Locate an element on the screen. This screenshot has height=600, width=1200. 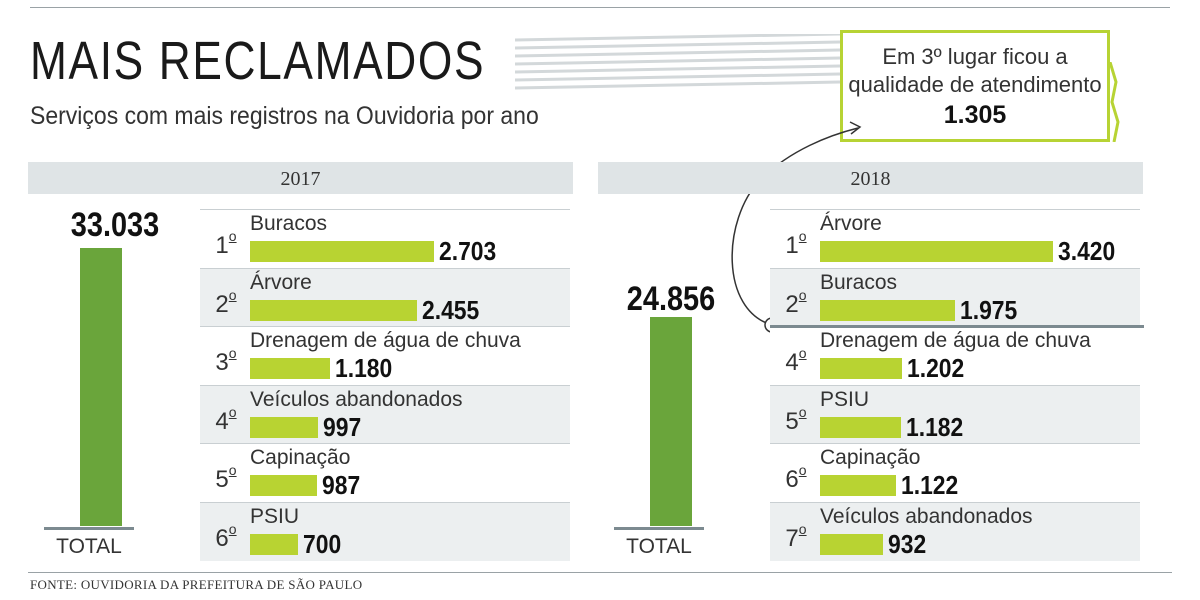
ranking-row: 5o PSIU 1.182 is located at coordinates (955, 414).